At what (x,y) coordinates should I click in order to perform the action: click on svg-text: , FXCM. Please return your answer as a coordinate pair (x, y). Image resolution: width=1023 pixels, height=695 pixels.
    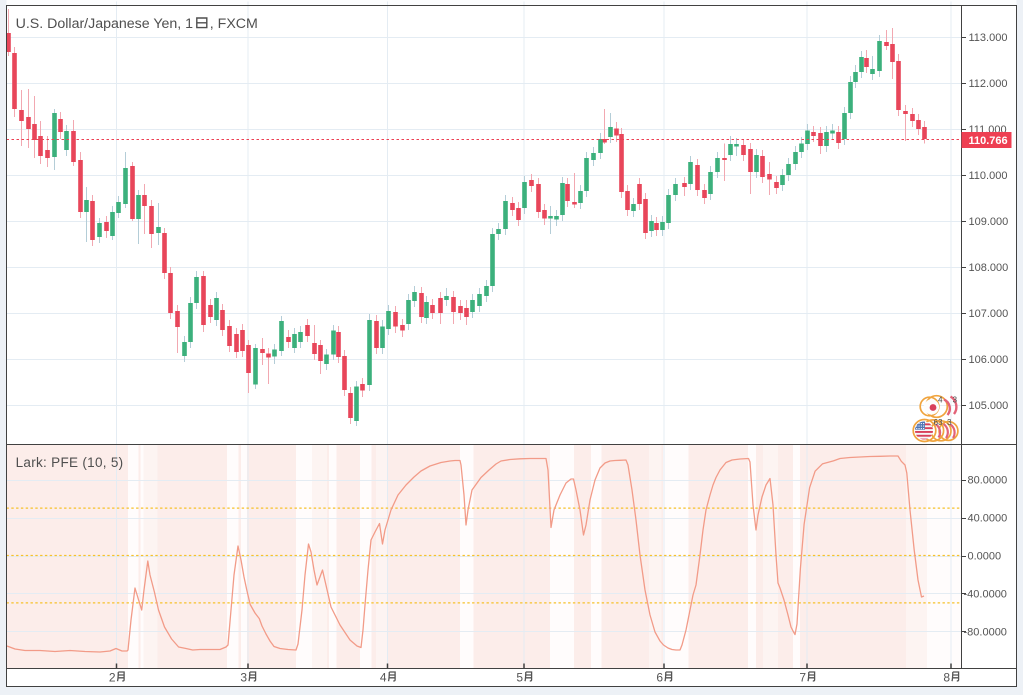
    Looking at the image, I should click on (234, 24).